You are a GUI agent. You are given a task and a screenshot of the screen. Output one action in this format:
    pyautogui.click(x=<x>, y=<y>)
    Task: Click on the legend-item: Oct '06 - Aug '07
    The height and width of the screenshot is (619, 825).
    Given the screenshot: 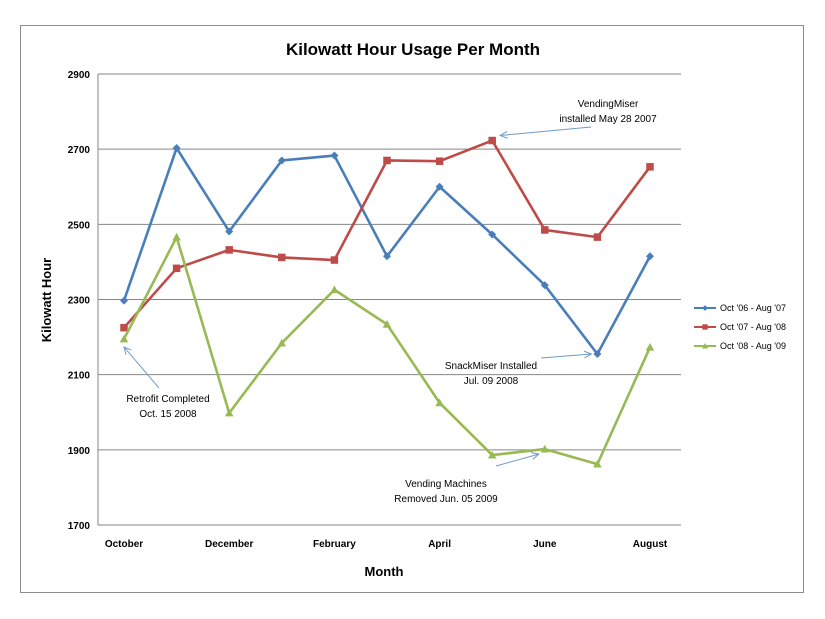 What is the action you would take?
    pyautogui.click(x=740, y=308)
    